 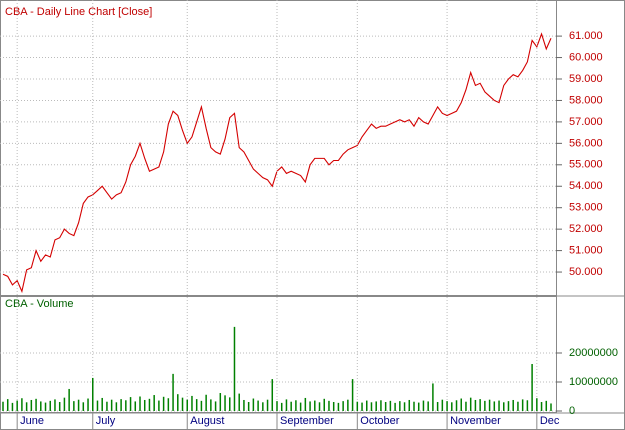 I want to click on volume-title: CBA - Volume, so click(x=39, y=304).